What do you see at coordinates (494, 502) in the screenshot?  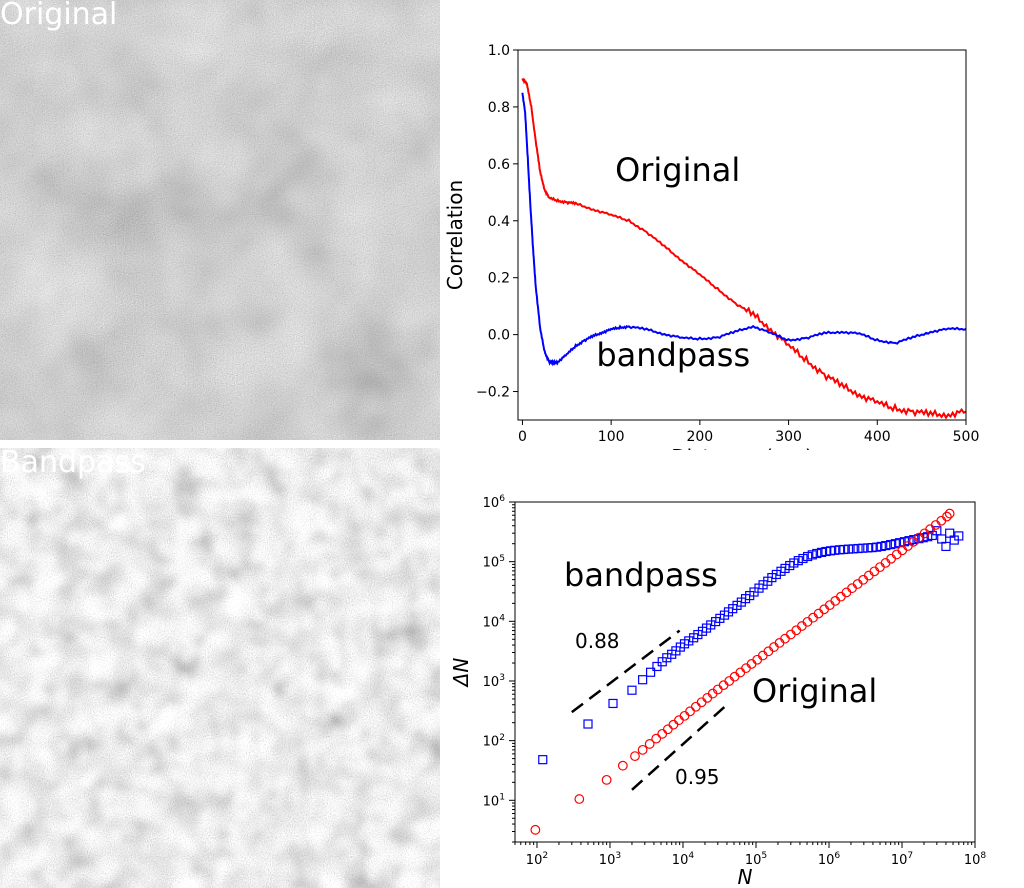 I see `y-tick-label: 10⁶` at bounding box center [494, 502].